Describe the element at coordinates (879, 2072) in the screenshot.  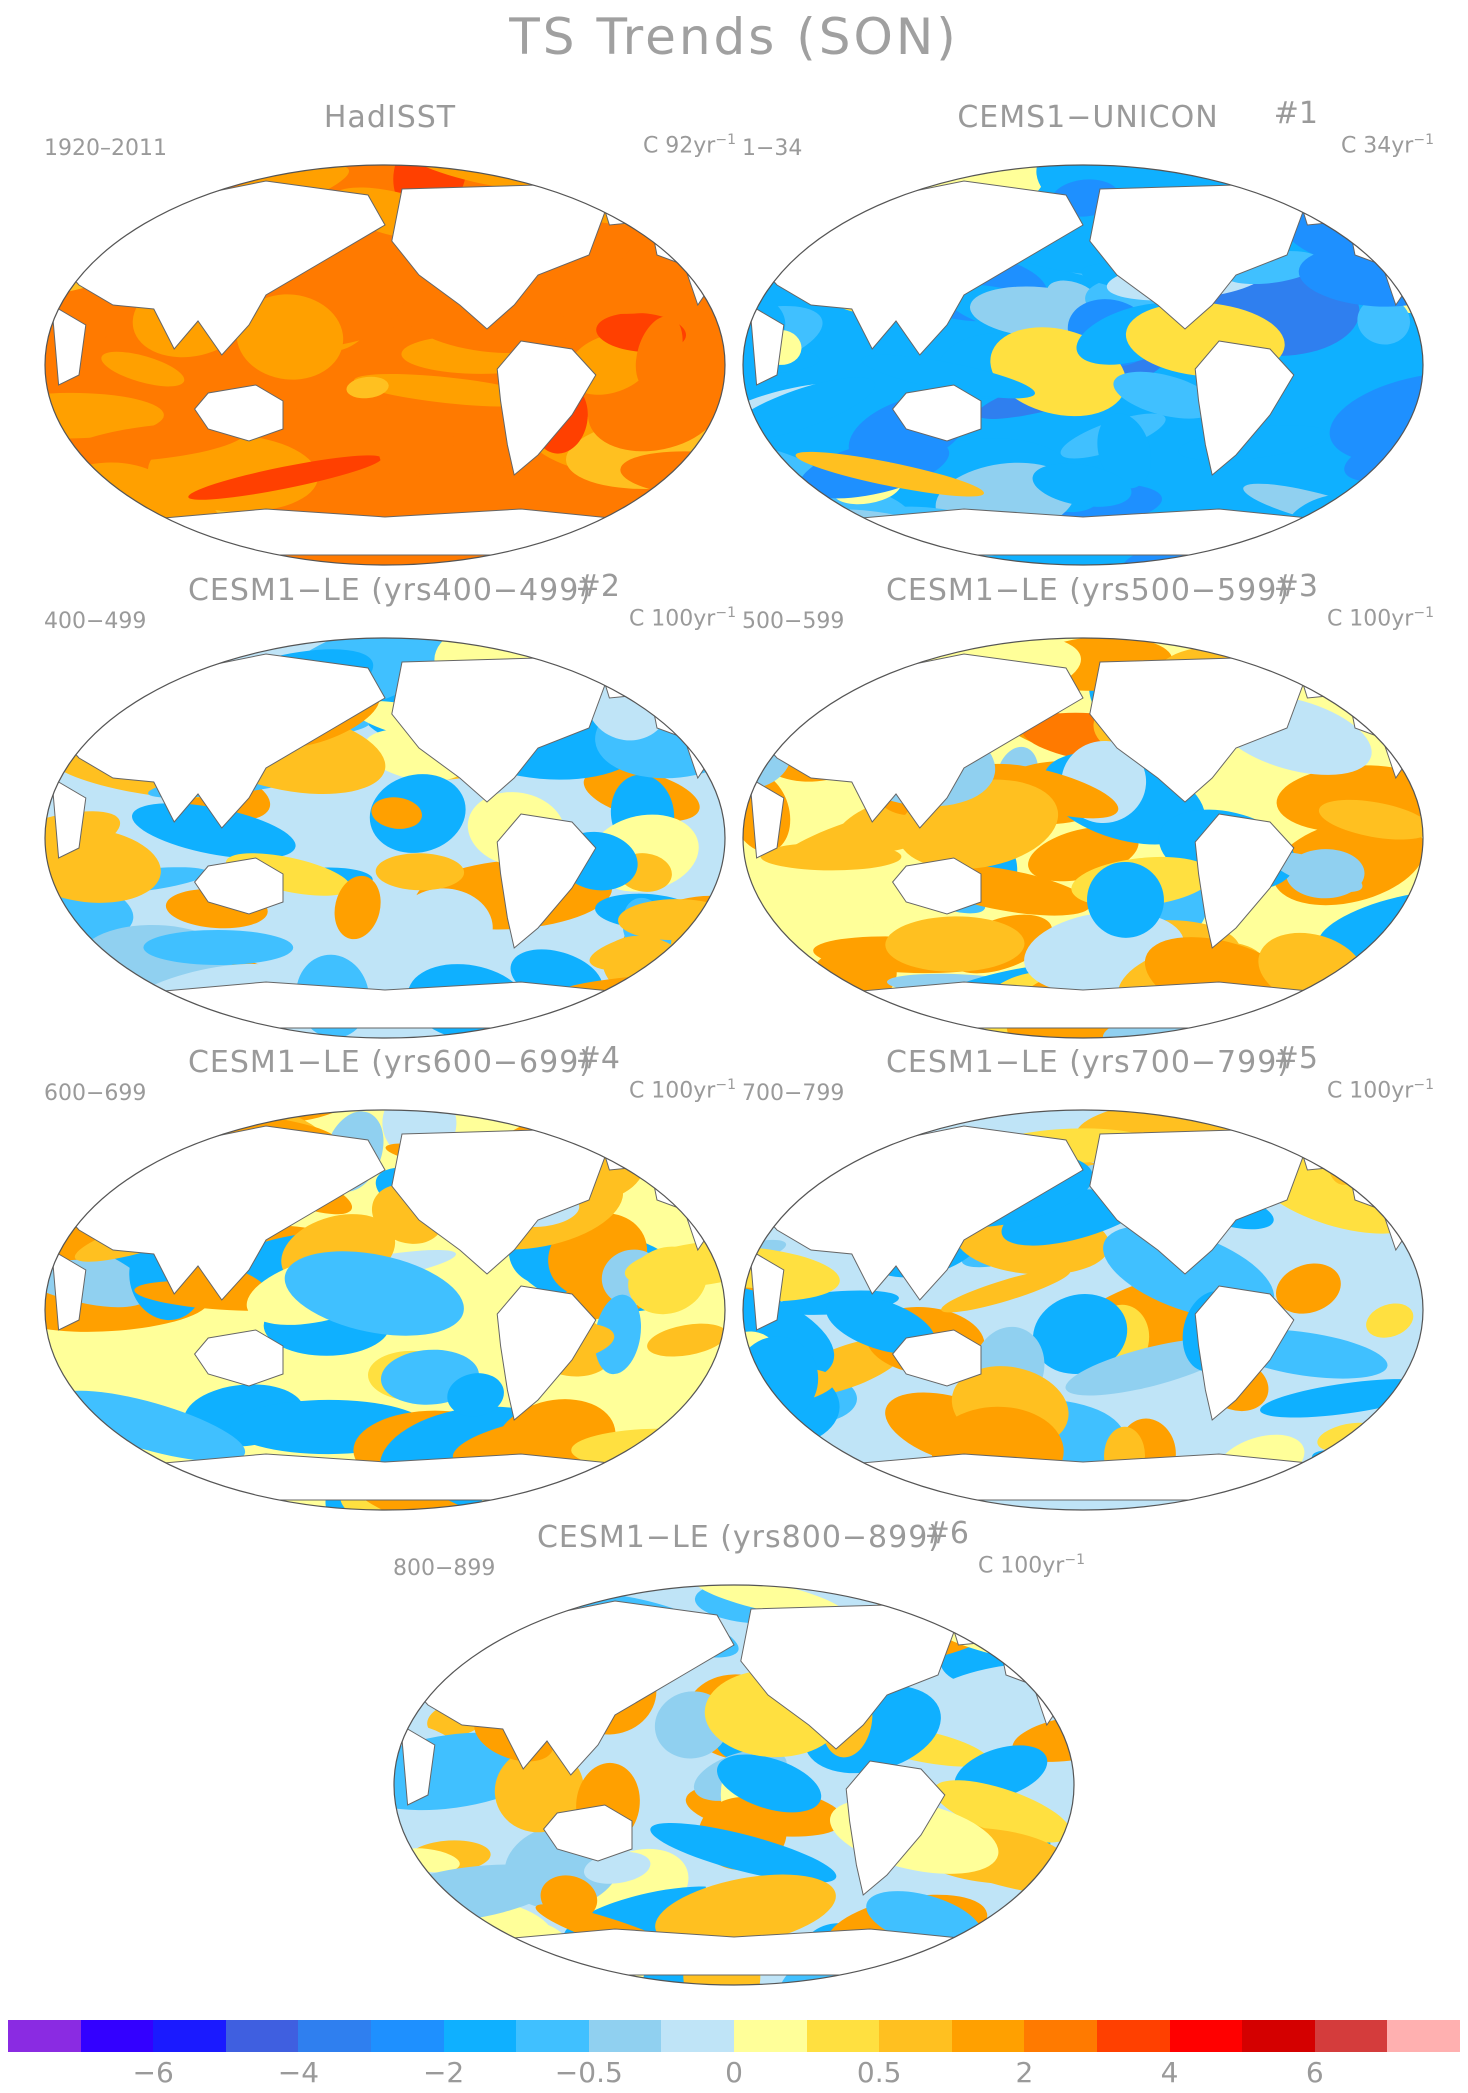
I see `colorbar-tick-label: 0.5` at that location.